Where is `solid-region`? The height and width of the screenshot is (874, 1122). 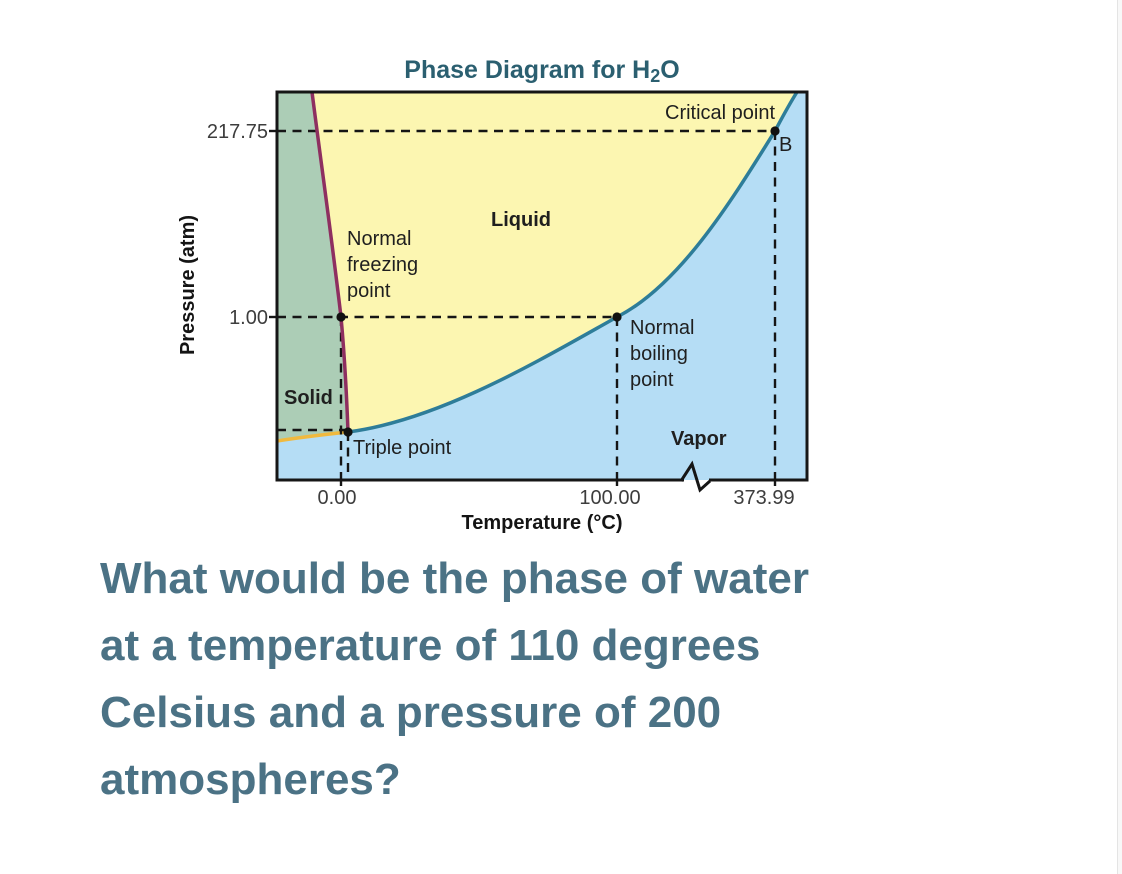
solid-region is located at coordinates (312, 266).